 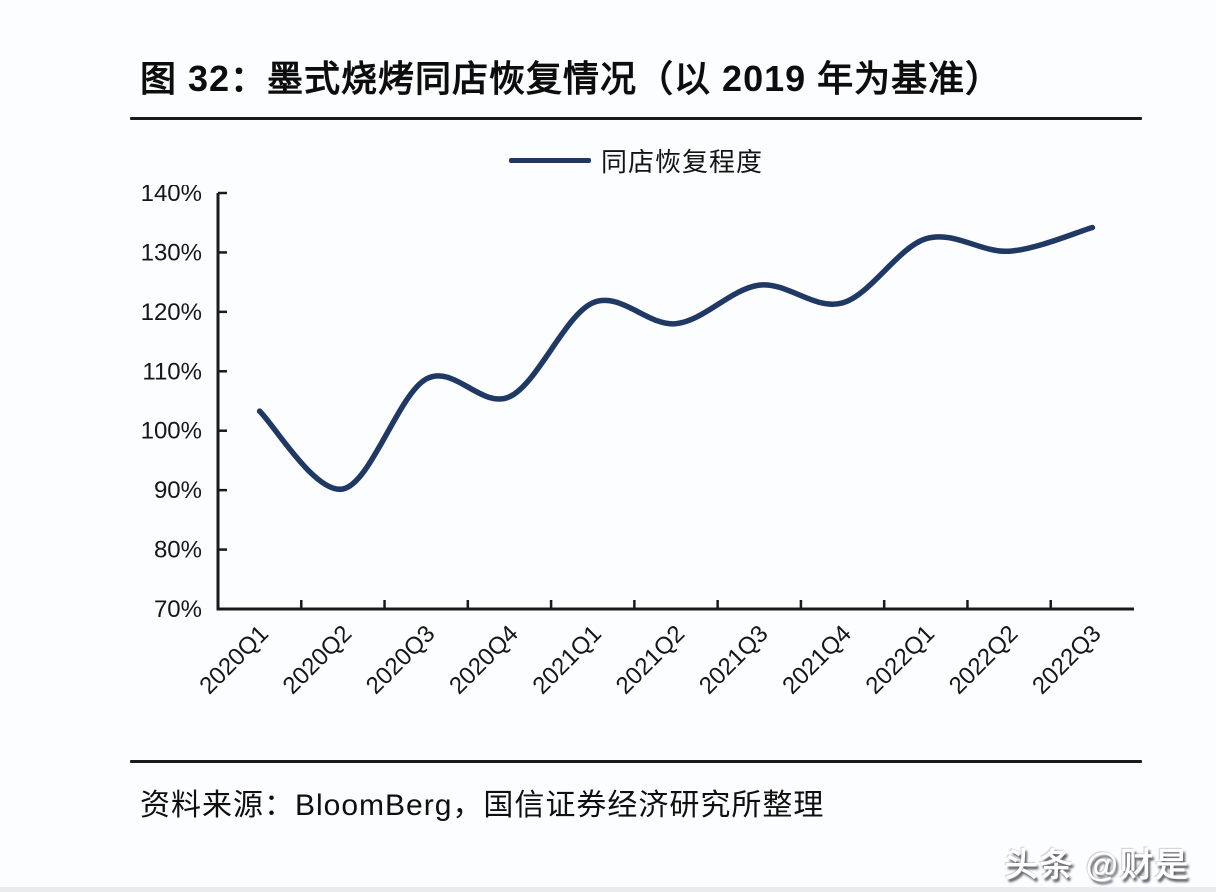 What do you see at coordinates (549, 160) in the screenshot?
I see `legend-line-sample-icon` at bounding box center [549, 160].